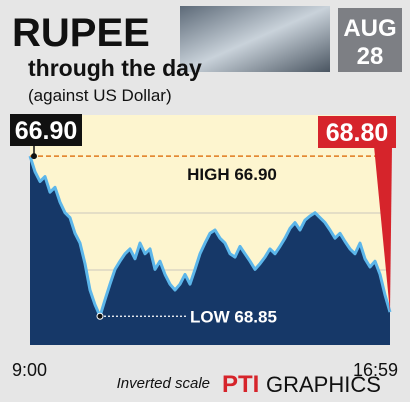 This screenshot has width=410, height=402. Describe the element at coordinates (100, 316) in the screenshot. I see `low-point` at that location.